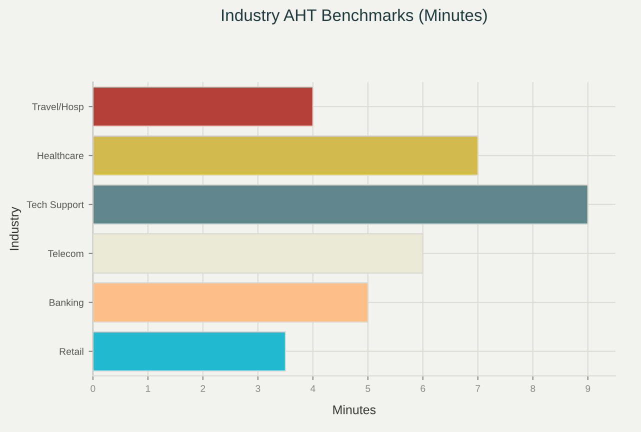 This screenshot has height=432, width=641. I want to click on y-axis-title: Industry, so click(15, 228).